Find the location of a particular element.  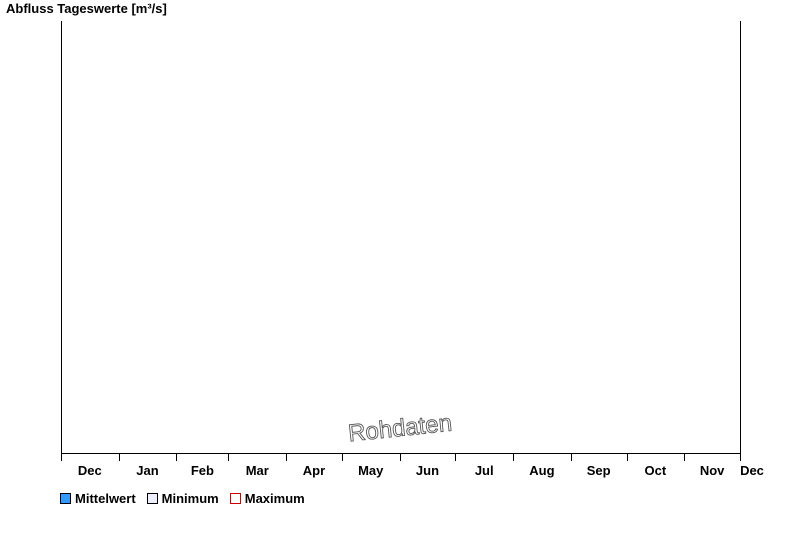

legend-item-mittelwert: Mittelwert is located at coordinates (98, 498).